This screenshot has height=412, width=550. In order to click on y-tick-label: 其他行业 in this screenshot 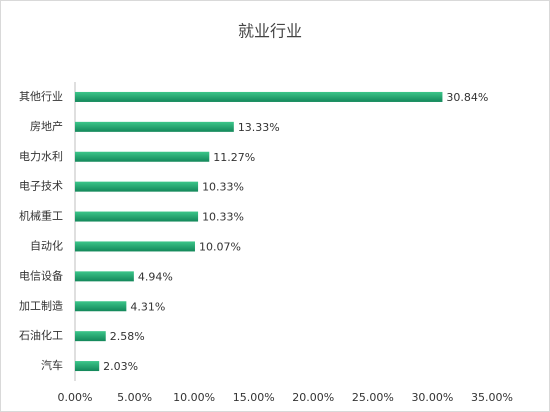, I will do `click(41, 96)`.